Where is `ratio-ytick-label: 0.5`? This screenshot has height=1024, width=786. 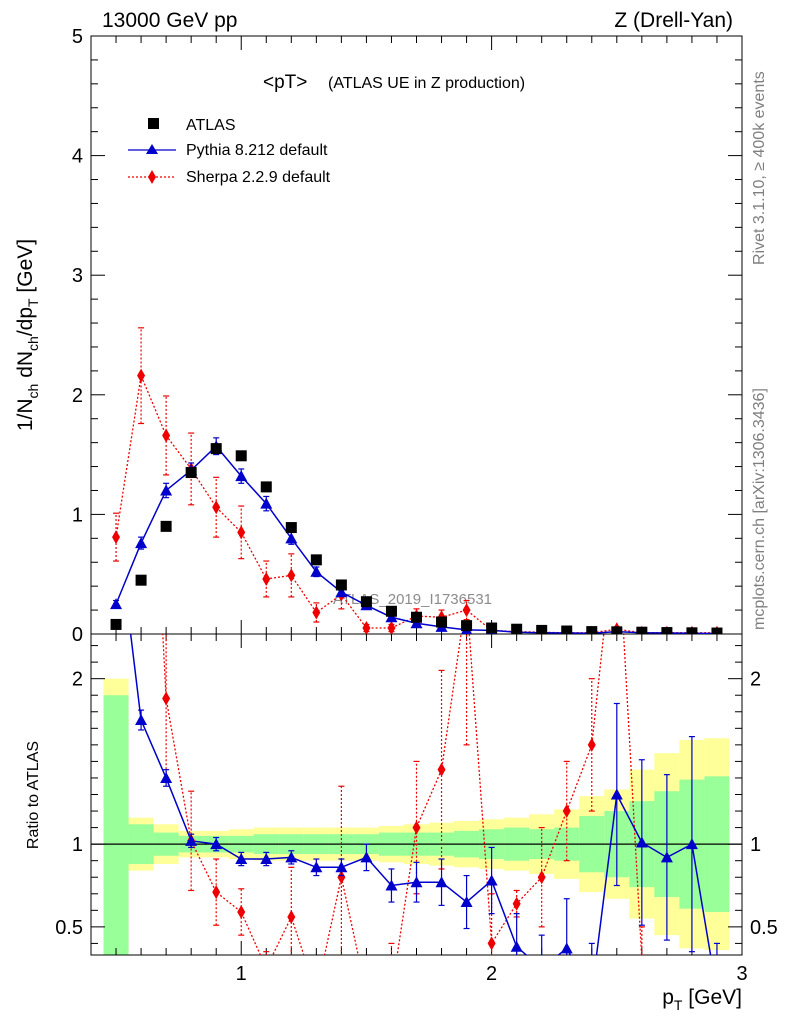
ratio-ytick-label: 0.5 is located at coordinates (69, 928).